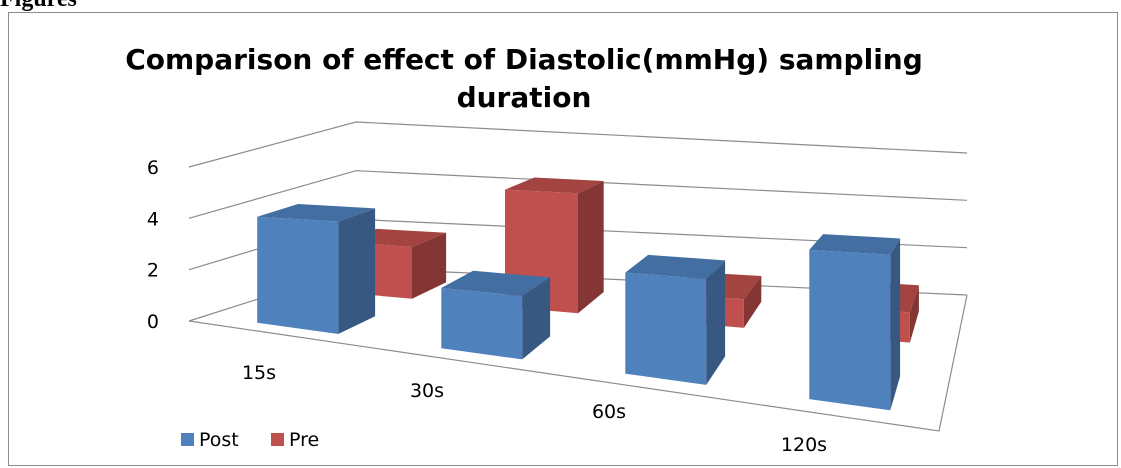 This screenshot has width=1121, height=468. I want to click on legend-item-pre: Pre, so click(295, 440).